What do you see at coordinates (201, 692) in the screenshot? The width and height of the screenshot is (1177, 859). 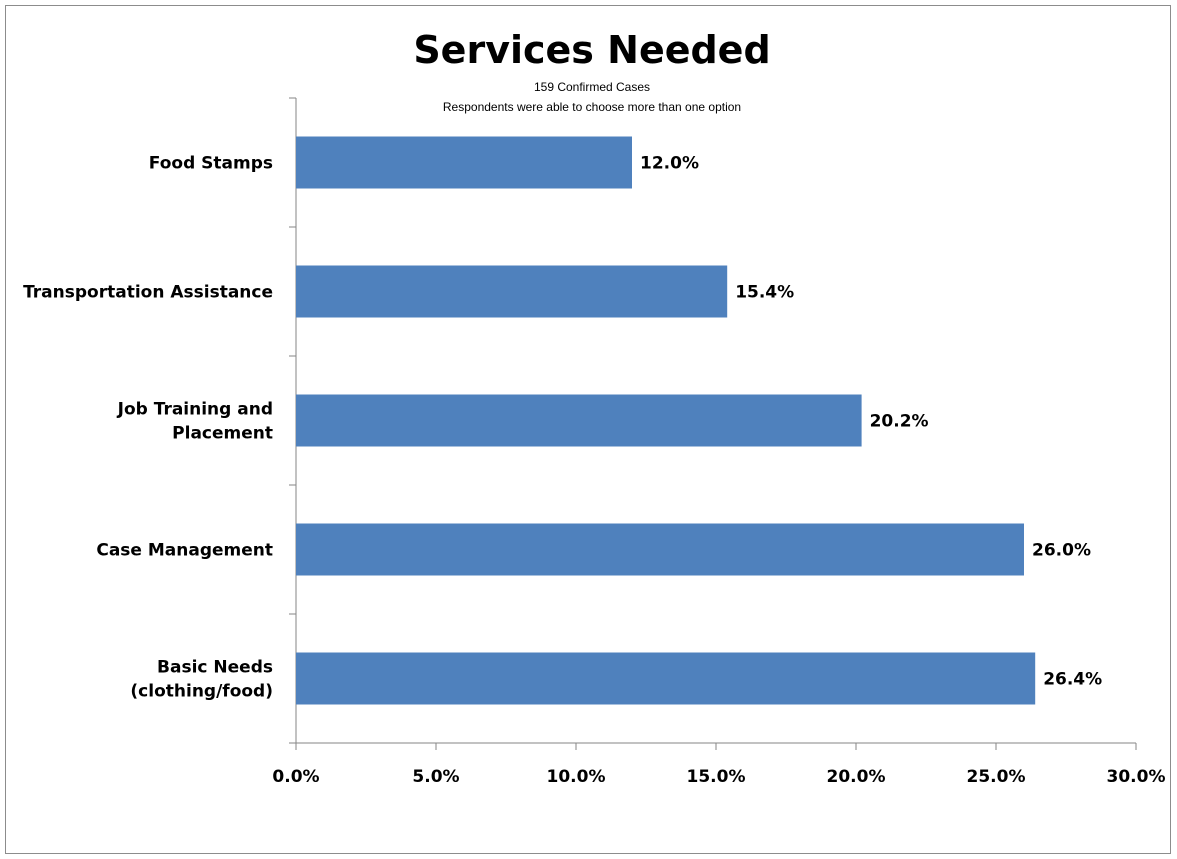 I see `category-label: (clothing/food)` at bounding box center [201, 692].